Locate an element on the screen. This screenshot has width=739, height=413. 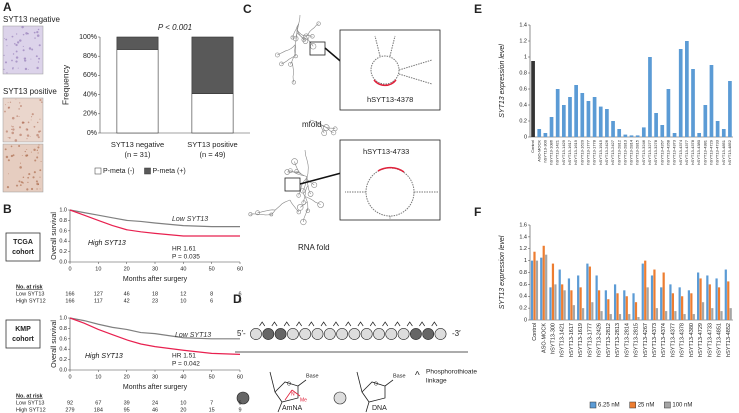
modification-label: DNA is located at coordinates (379, 408).